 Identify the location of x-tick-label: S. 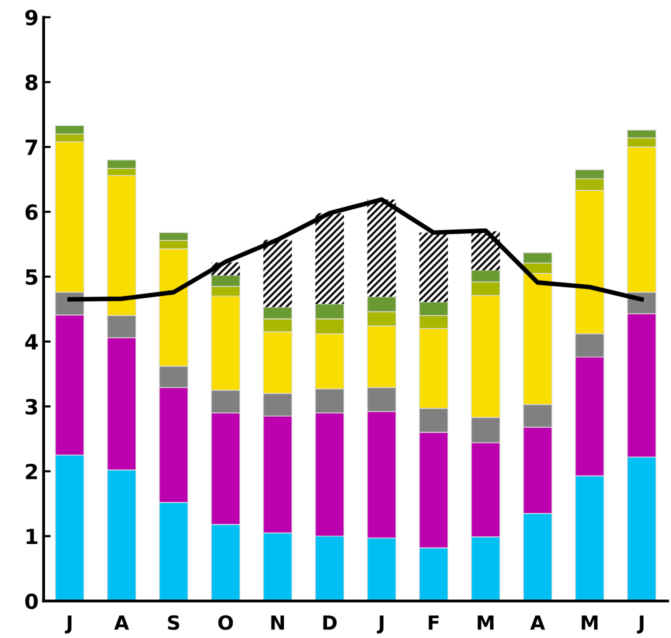
(174, 622).